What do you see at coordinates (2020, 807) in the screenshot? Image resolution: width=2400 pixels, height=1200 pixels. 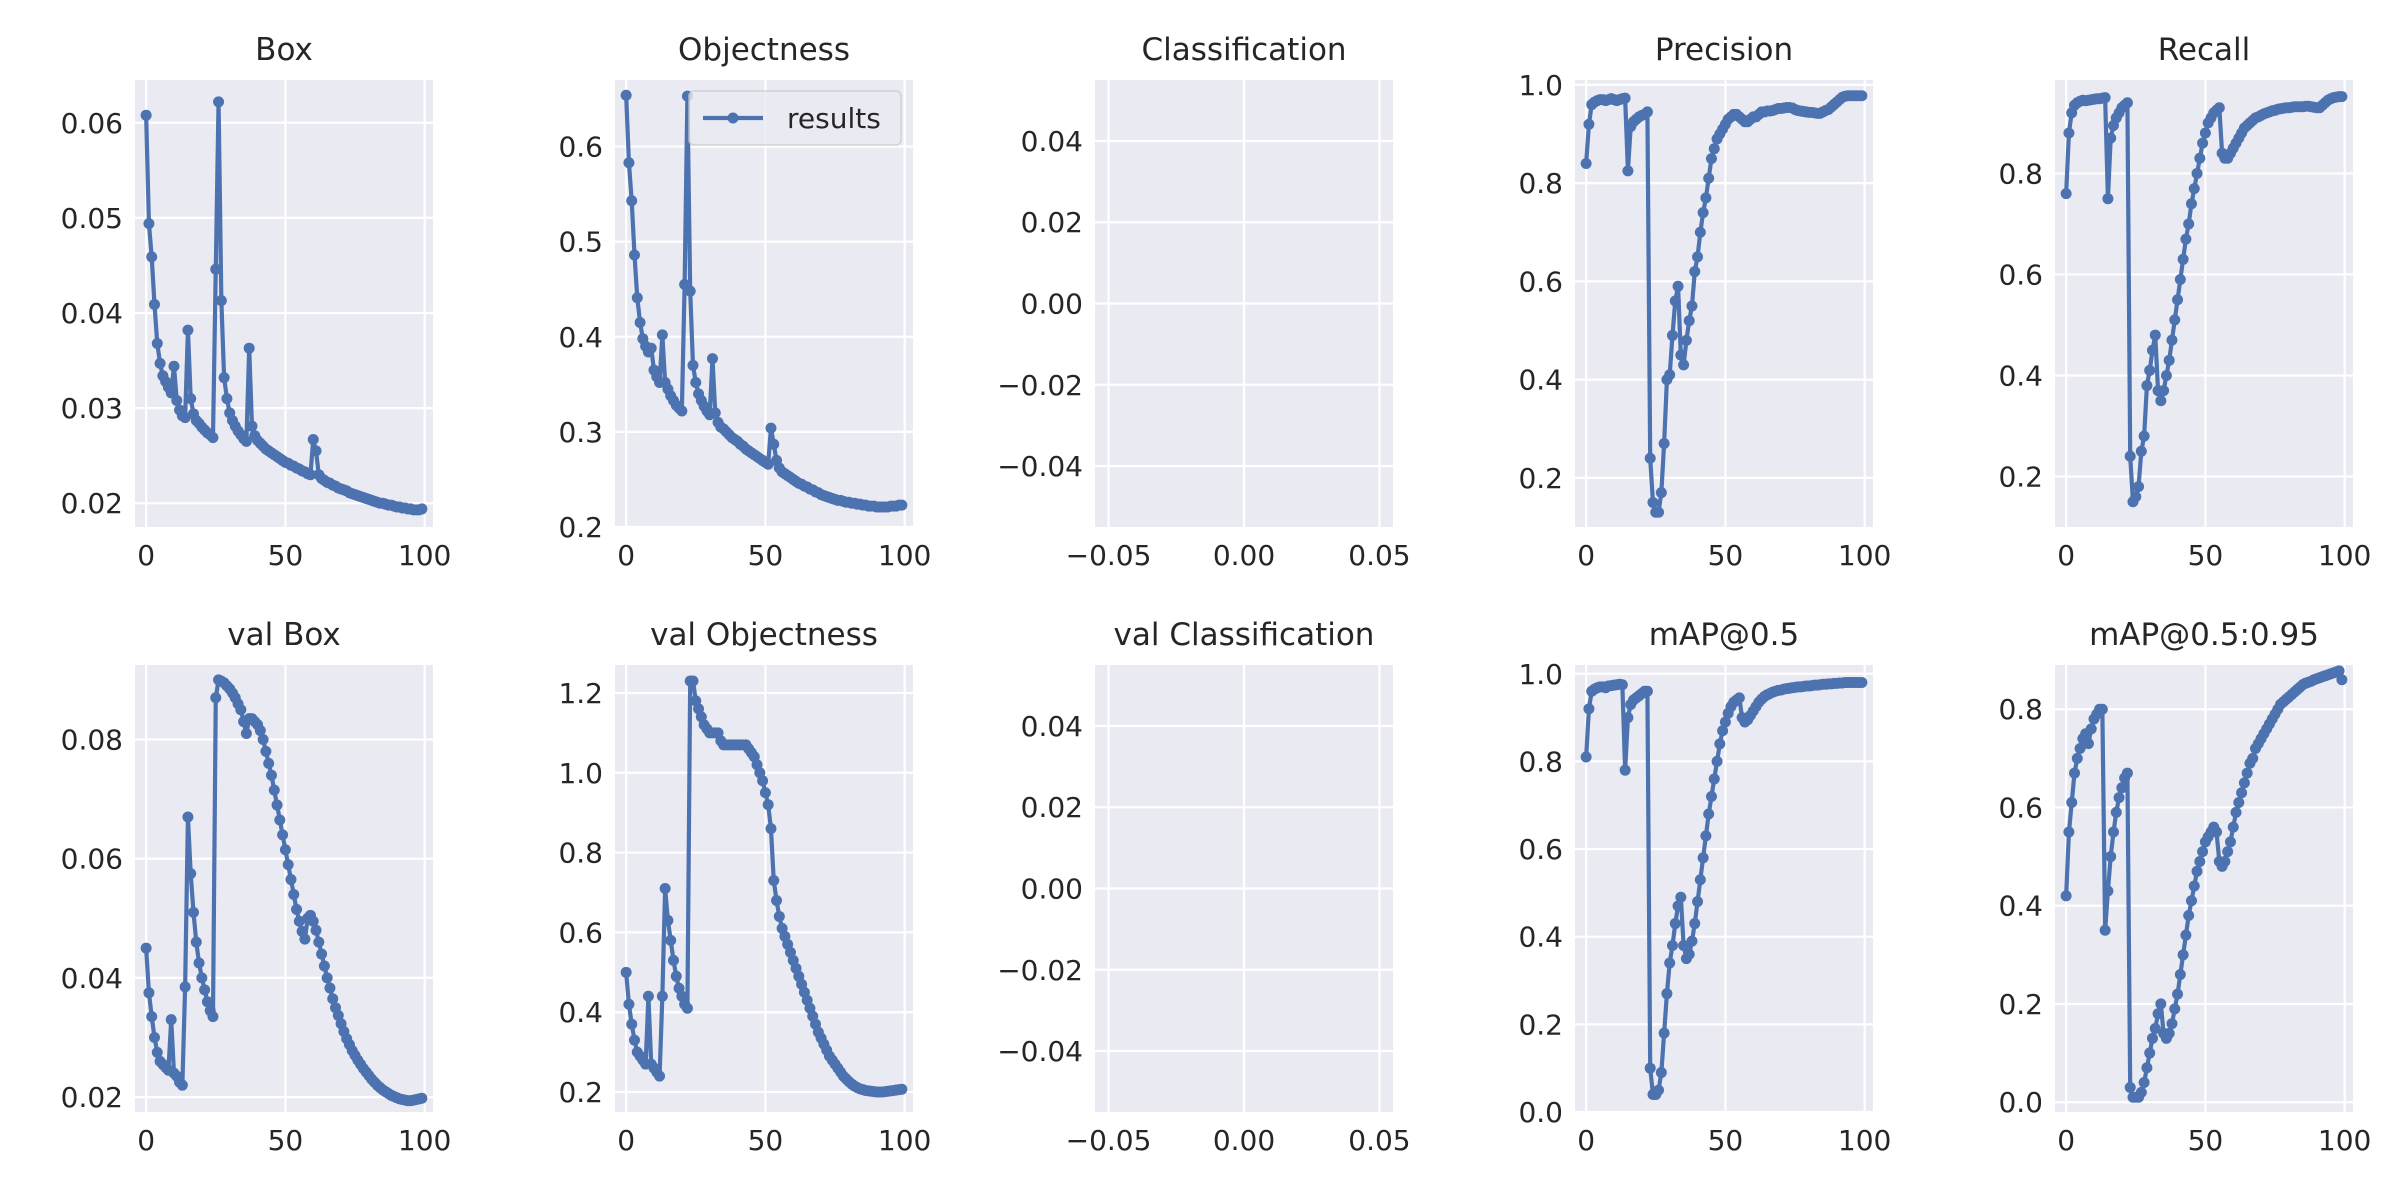 I see `y-tick-label: 0.6` at bounding box center [2020, 807].